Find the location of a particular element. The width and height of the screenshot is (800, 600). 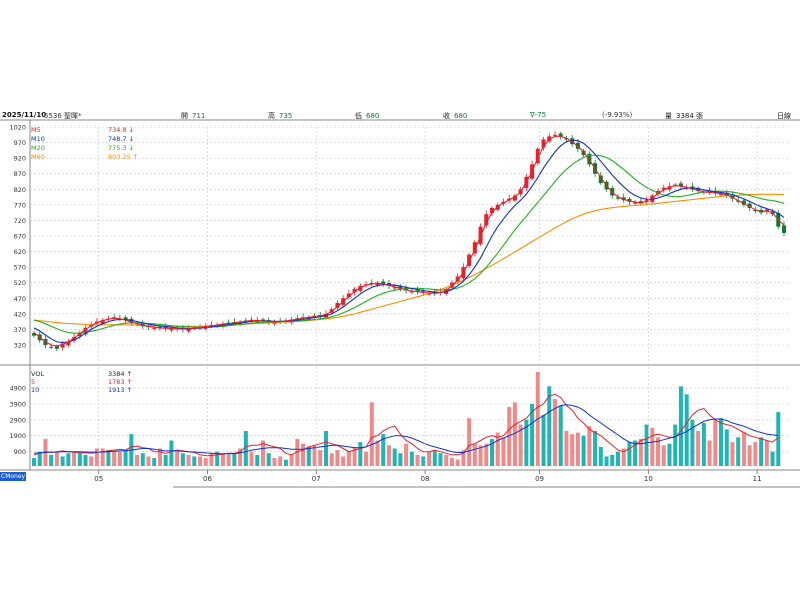

price-change: ∇-75 is located at coordinates (538, 115).